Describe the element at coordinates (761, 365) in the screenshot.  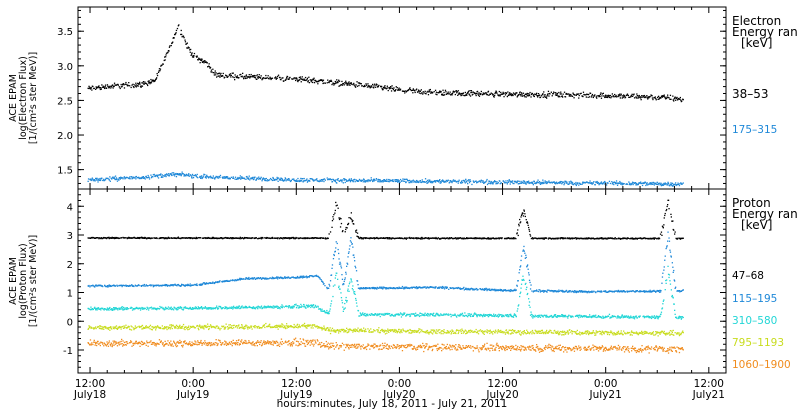
I see `legend-series-label: 1060–1900` at that location.